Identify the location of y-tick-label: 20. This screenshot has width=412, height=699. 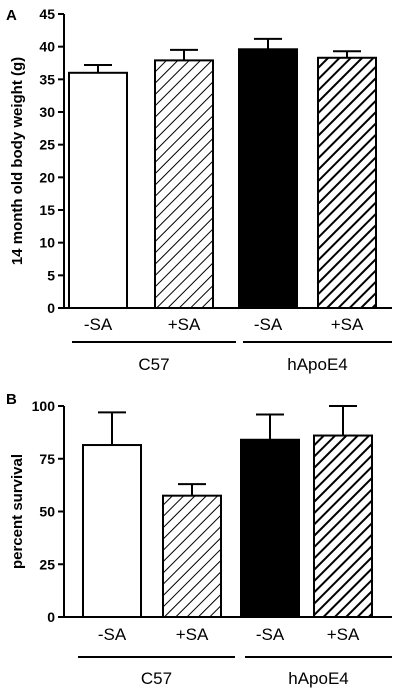
(47, 177).